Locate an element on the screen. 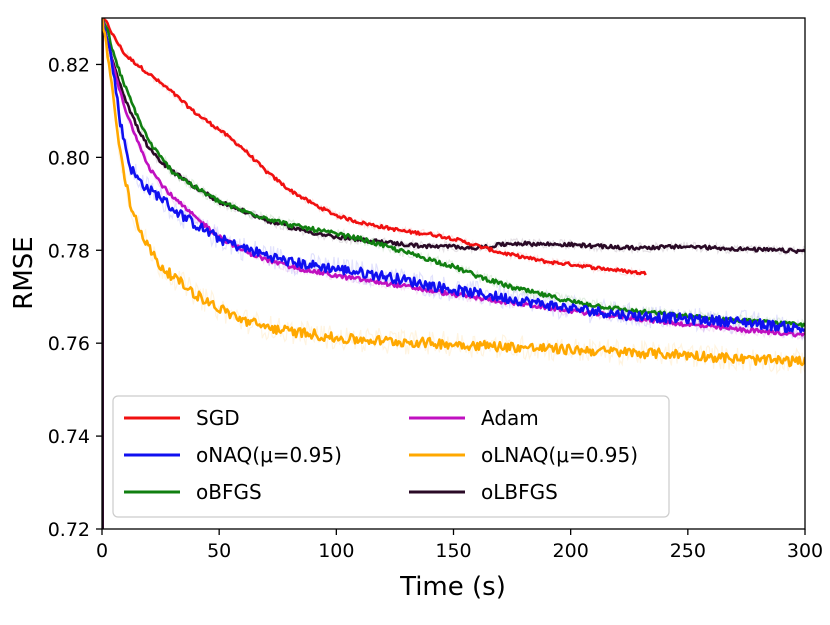 The height and width of the screenshot is (625, 830). x-tick-label: 200 is located at coordinates (571, 551).